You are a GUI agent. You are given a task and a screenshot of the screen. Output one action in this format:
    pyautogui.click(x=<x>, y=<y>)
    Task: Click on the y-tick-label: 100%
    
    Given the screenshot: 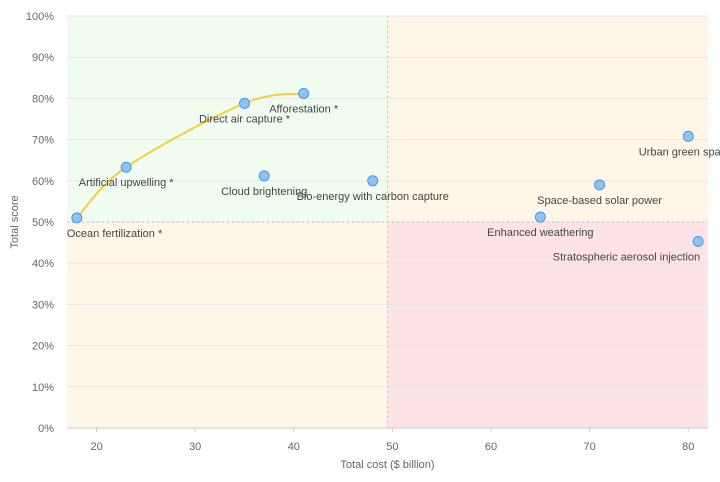 What is the action you would take?
    pyautogui.click(x=40, y=17)
    